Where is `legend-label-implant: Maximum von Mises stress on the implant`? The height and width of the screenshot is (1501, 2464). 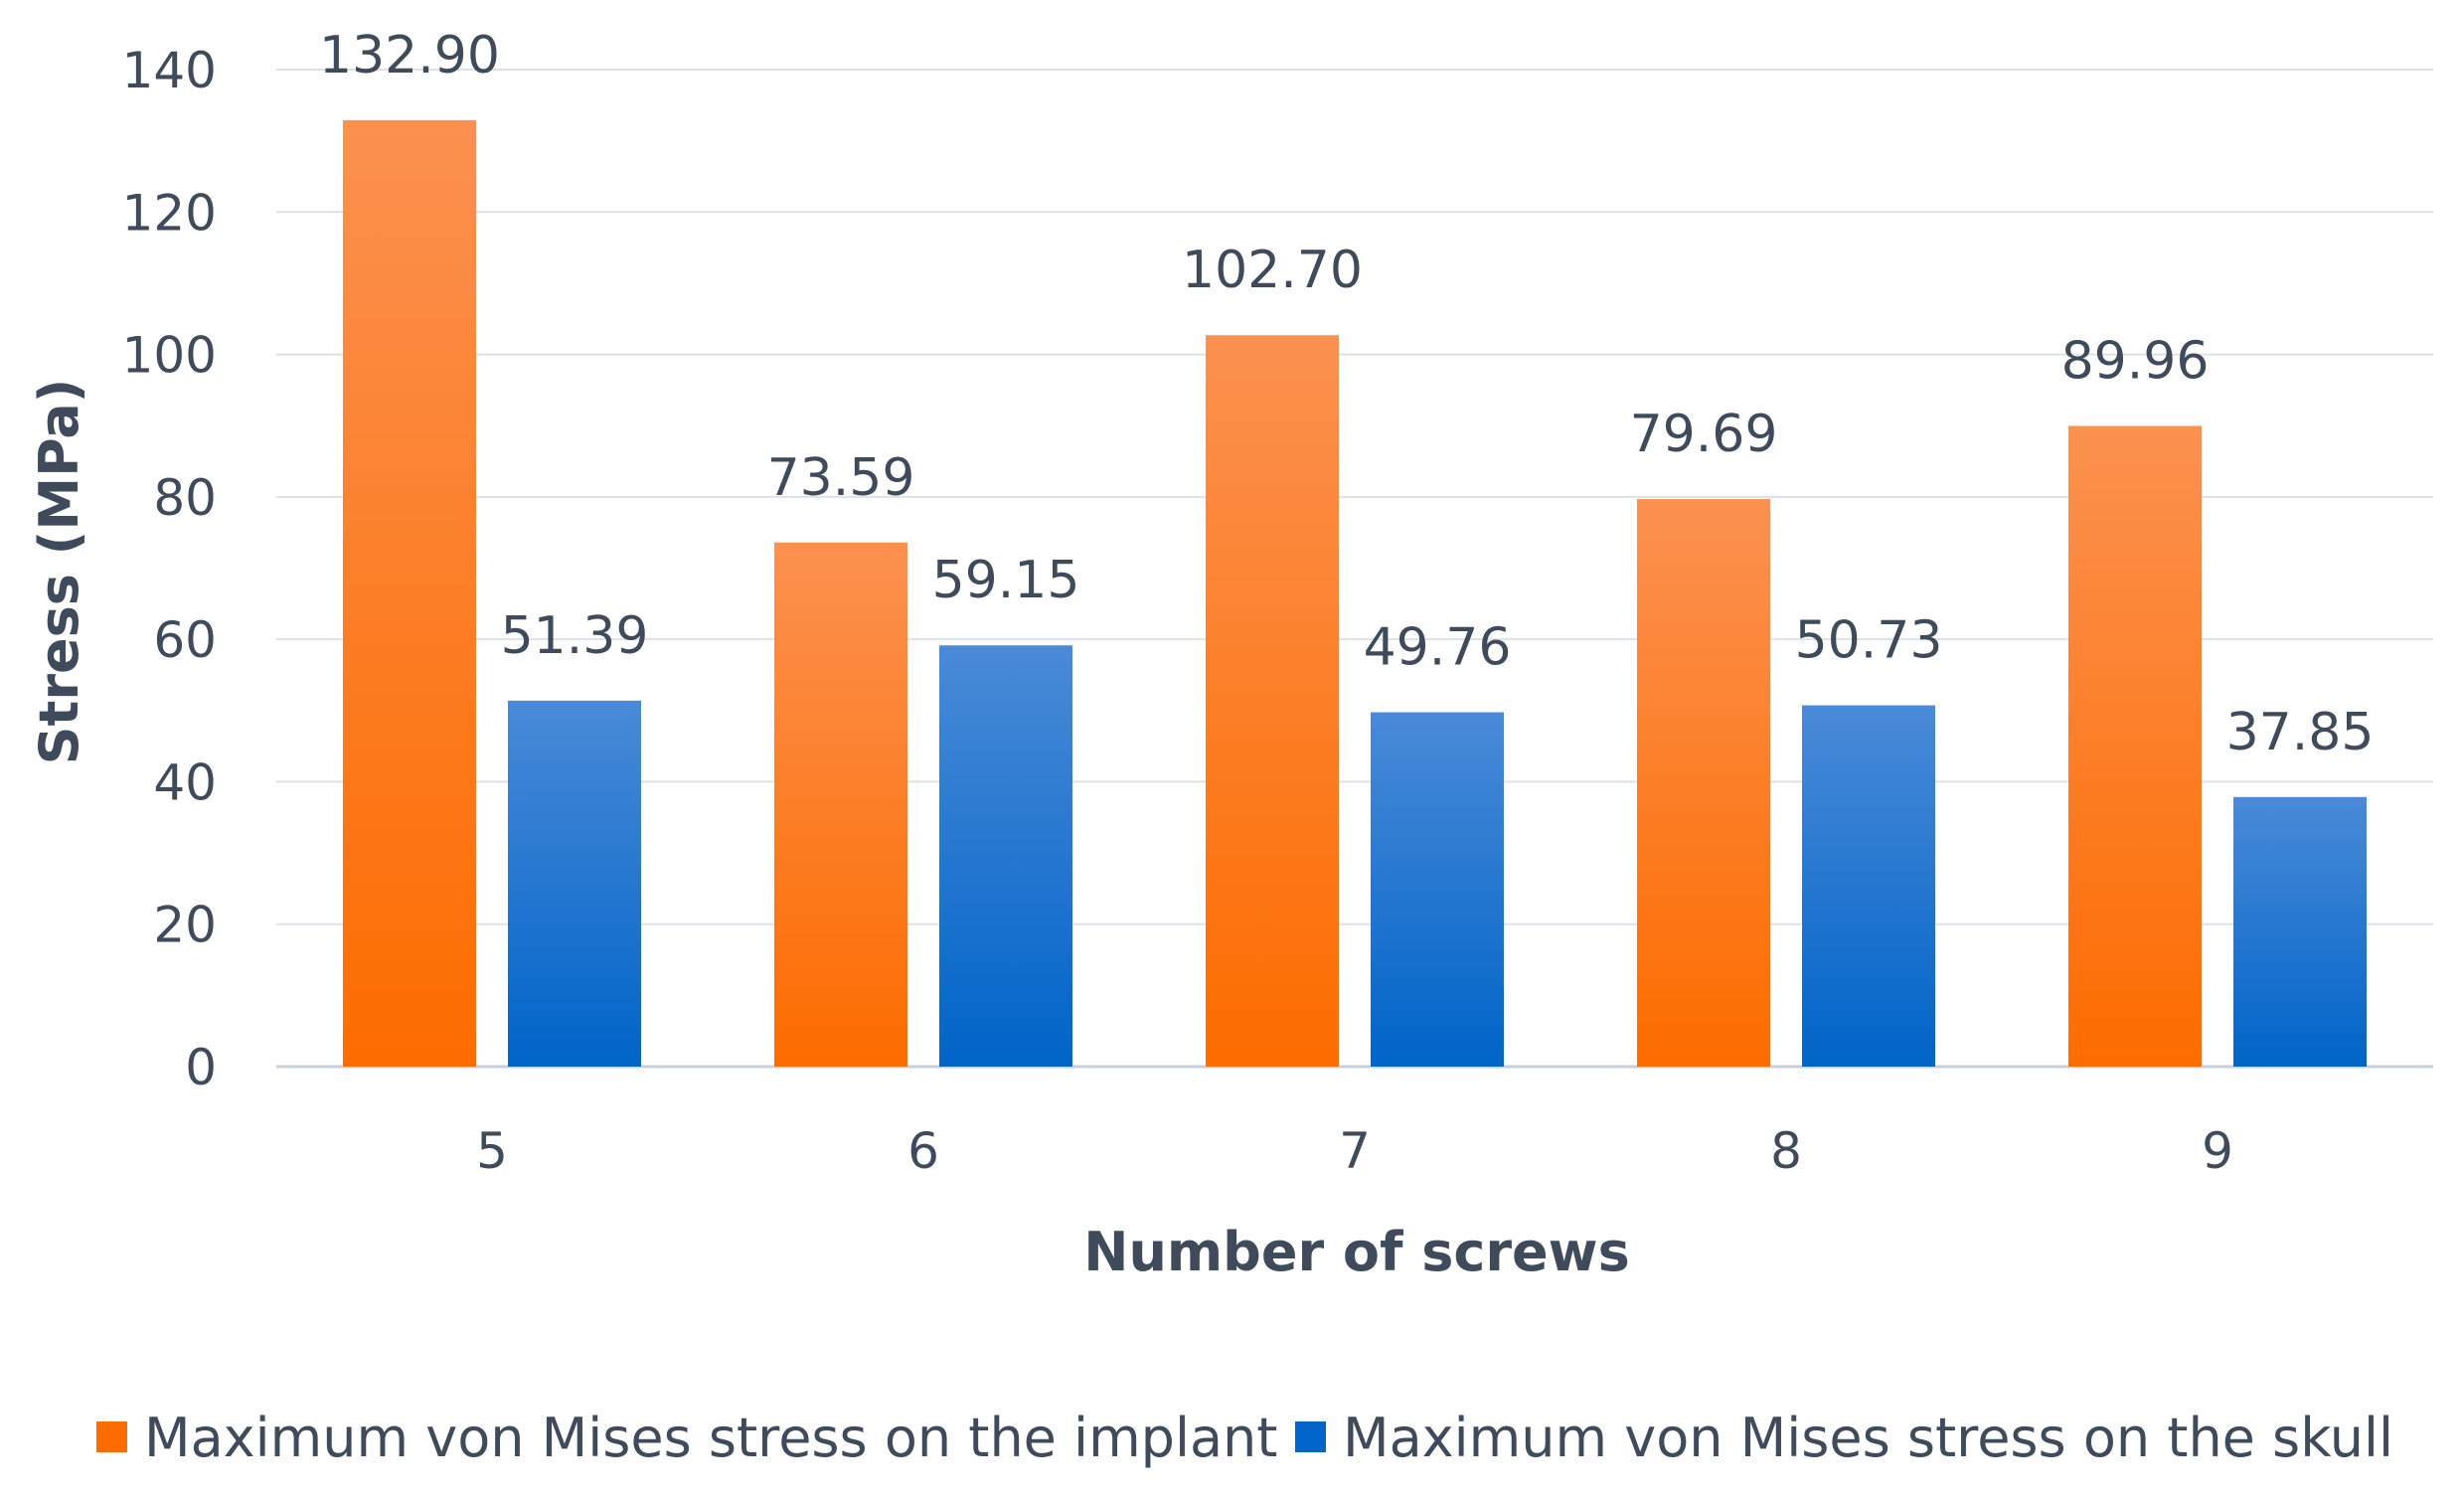
legend-label-implant: Maximum von Mises stress on the implant is located at coordinates (711, 1438).